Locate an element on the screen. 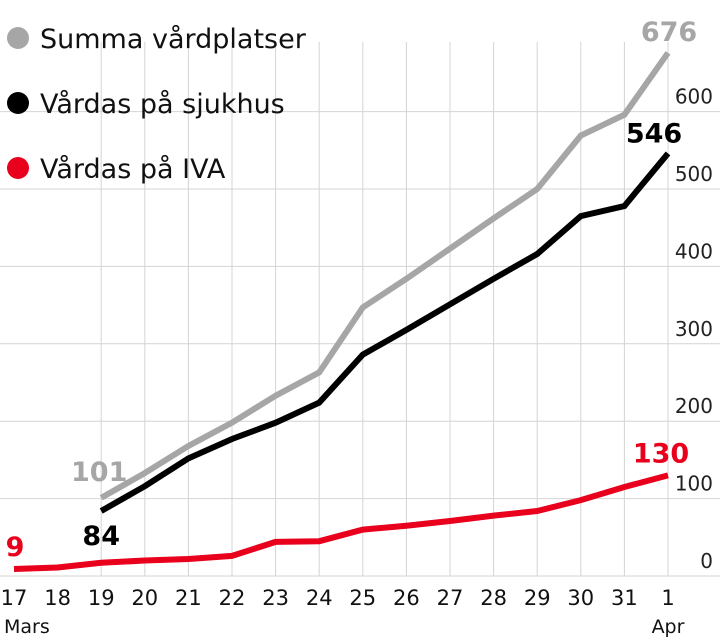 This screenshot has width=720, height=644. y-tick-label: 600 is located at coordinates (694, 97).